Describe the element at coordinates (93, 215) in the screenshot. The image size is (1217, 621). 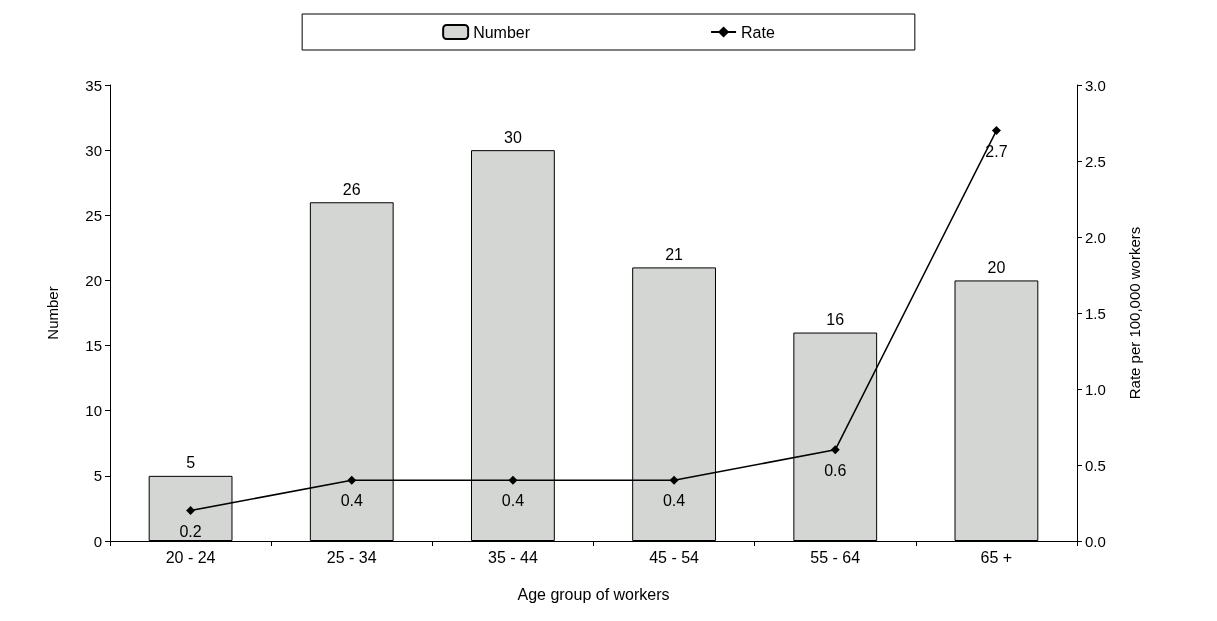
I see `y-tick-label: 25` at that location.